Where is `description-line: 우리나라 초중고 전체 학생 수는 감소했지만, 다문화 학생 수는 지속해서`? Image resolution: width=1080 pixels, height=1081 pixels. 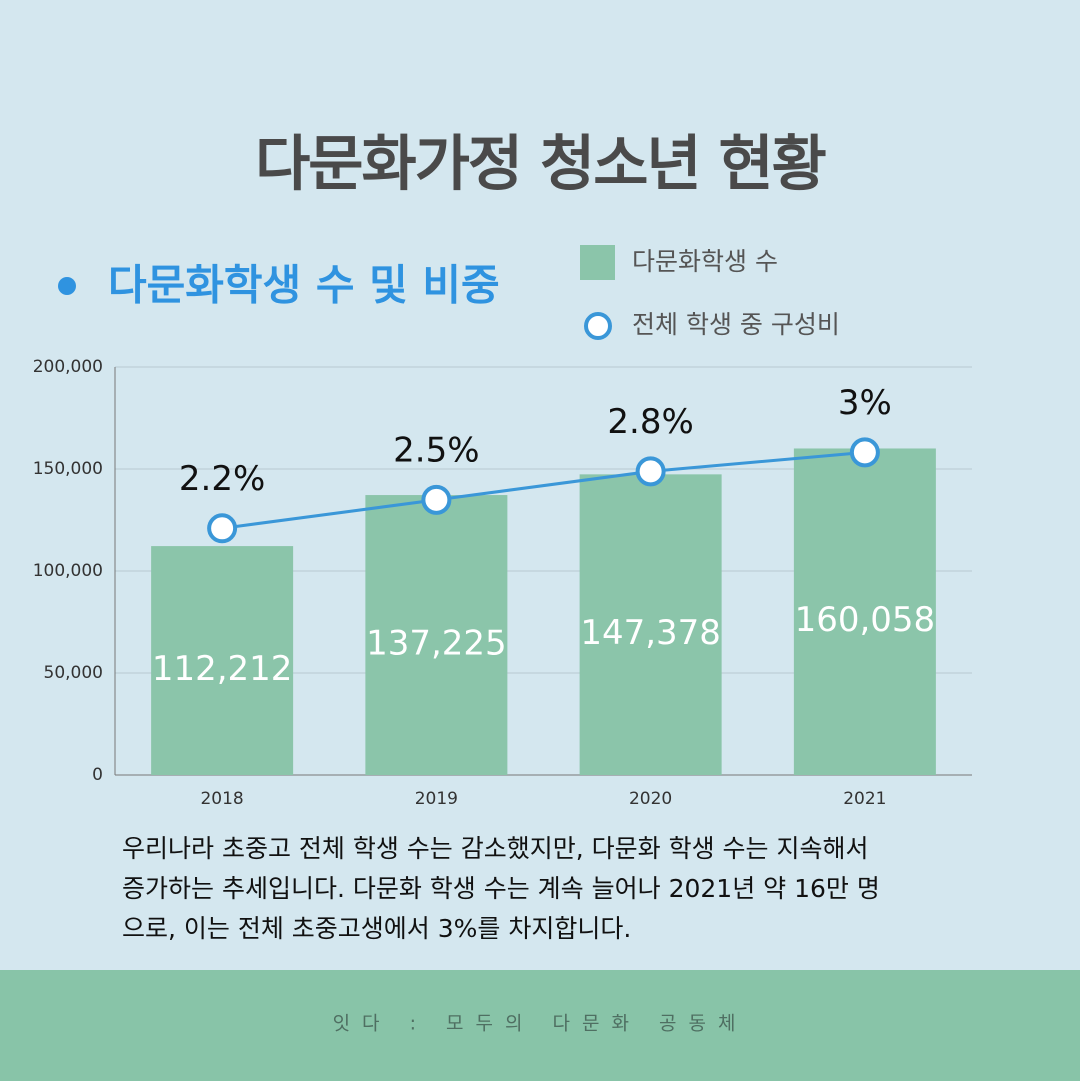 description-line: 우리나라 초중고 전체 학생 수는 감소했지만, 다문화 학생 수는 지속해서 is located at coordinates (495, 848).